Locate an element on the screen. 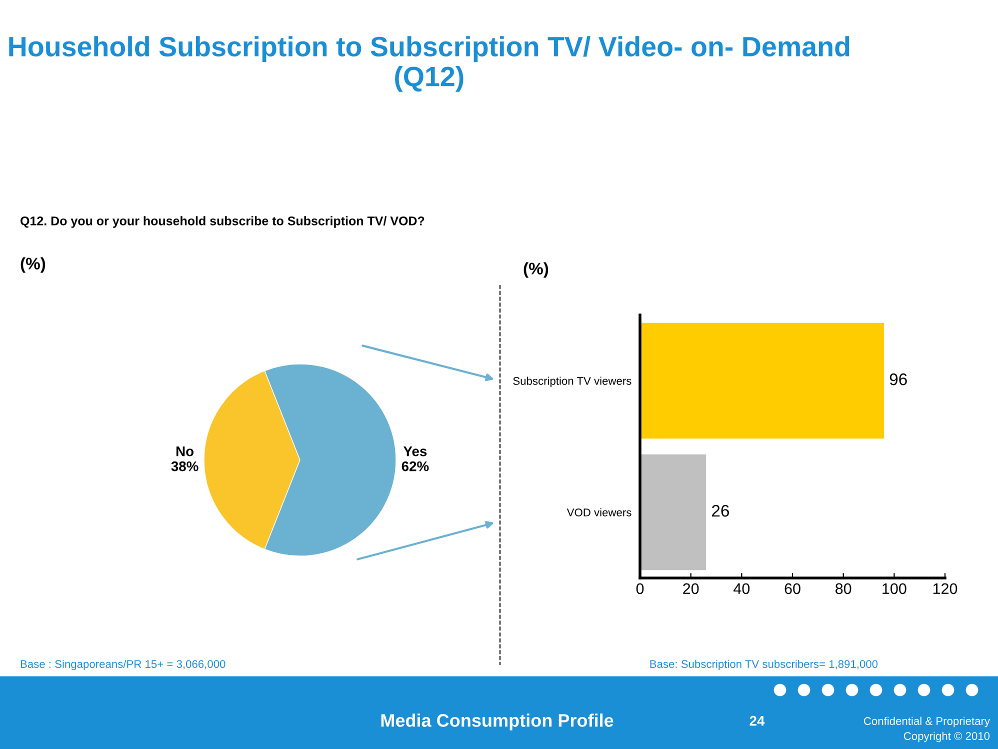  text: 24 is located at coordinates (757, 721).